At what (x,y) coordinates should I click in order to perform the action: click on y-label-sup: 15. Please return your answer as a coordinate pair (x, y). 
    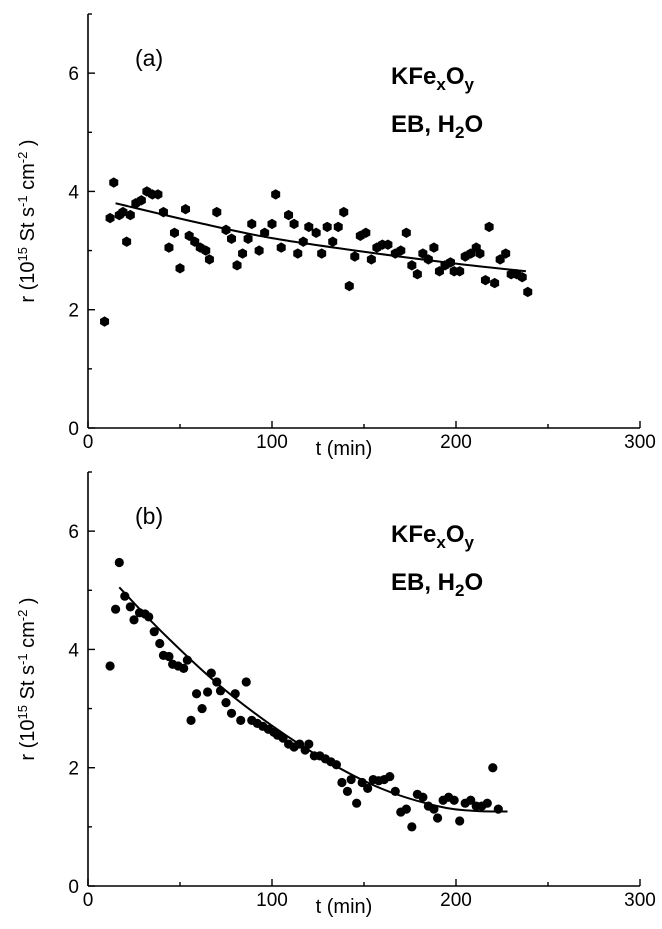
    Looking at the image, I should click on (22, 712).